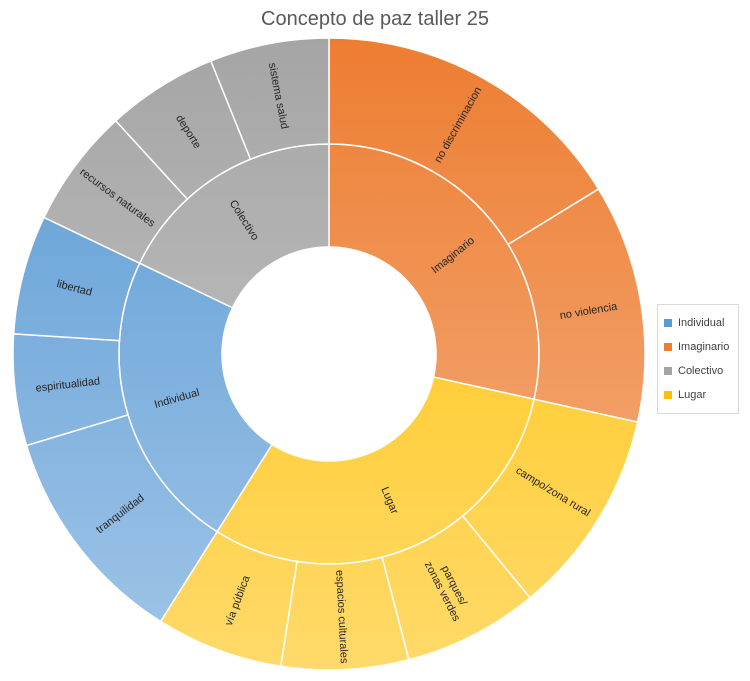 The width and height of the screenshot is (750, 681). Describe the element at coordinates (668, 347) in the screenshot. I see `legend-swatch-imaginario` at that location.